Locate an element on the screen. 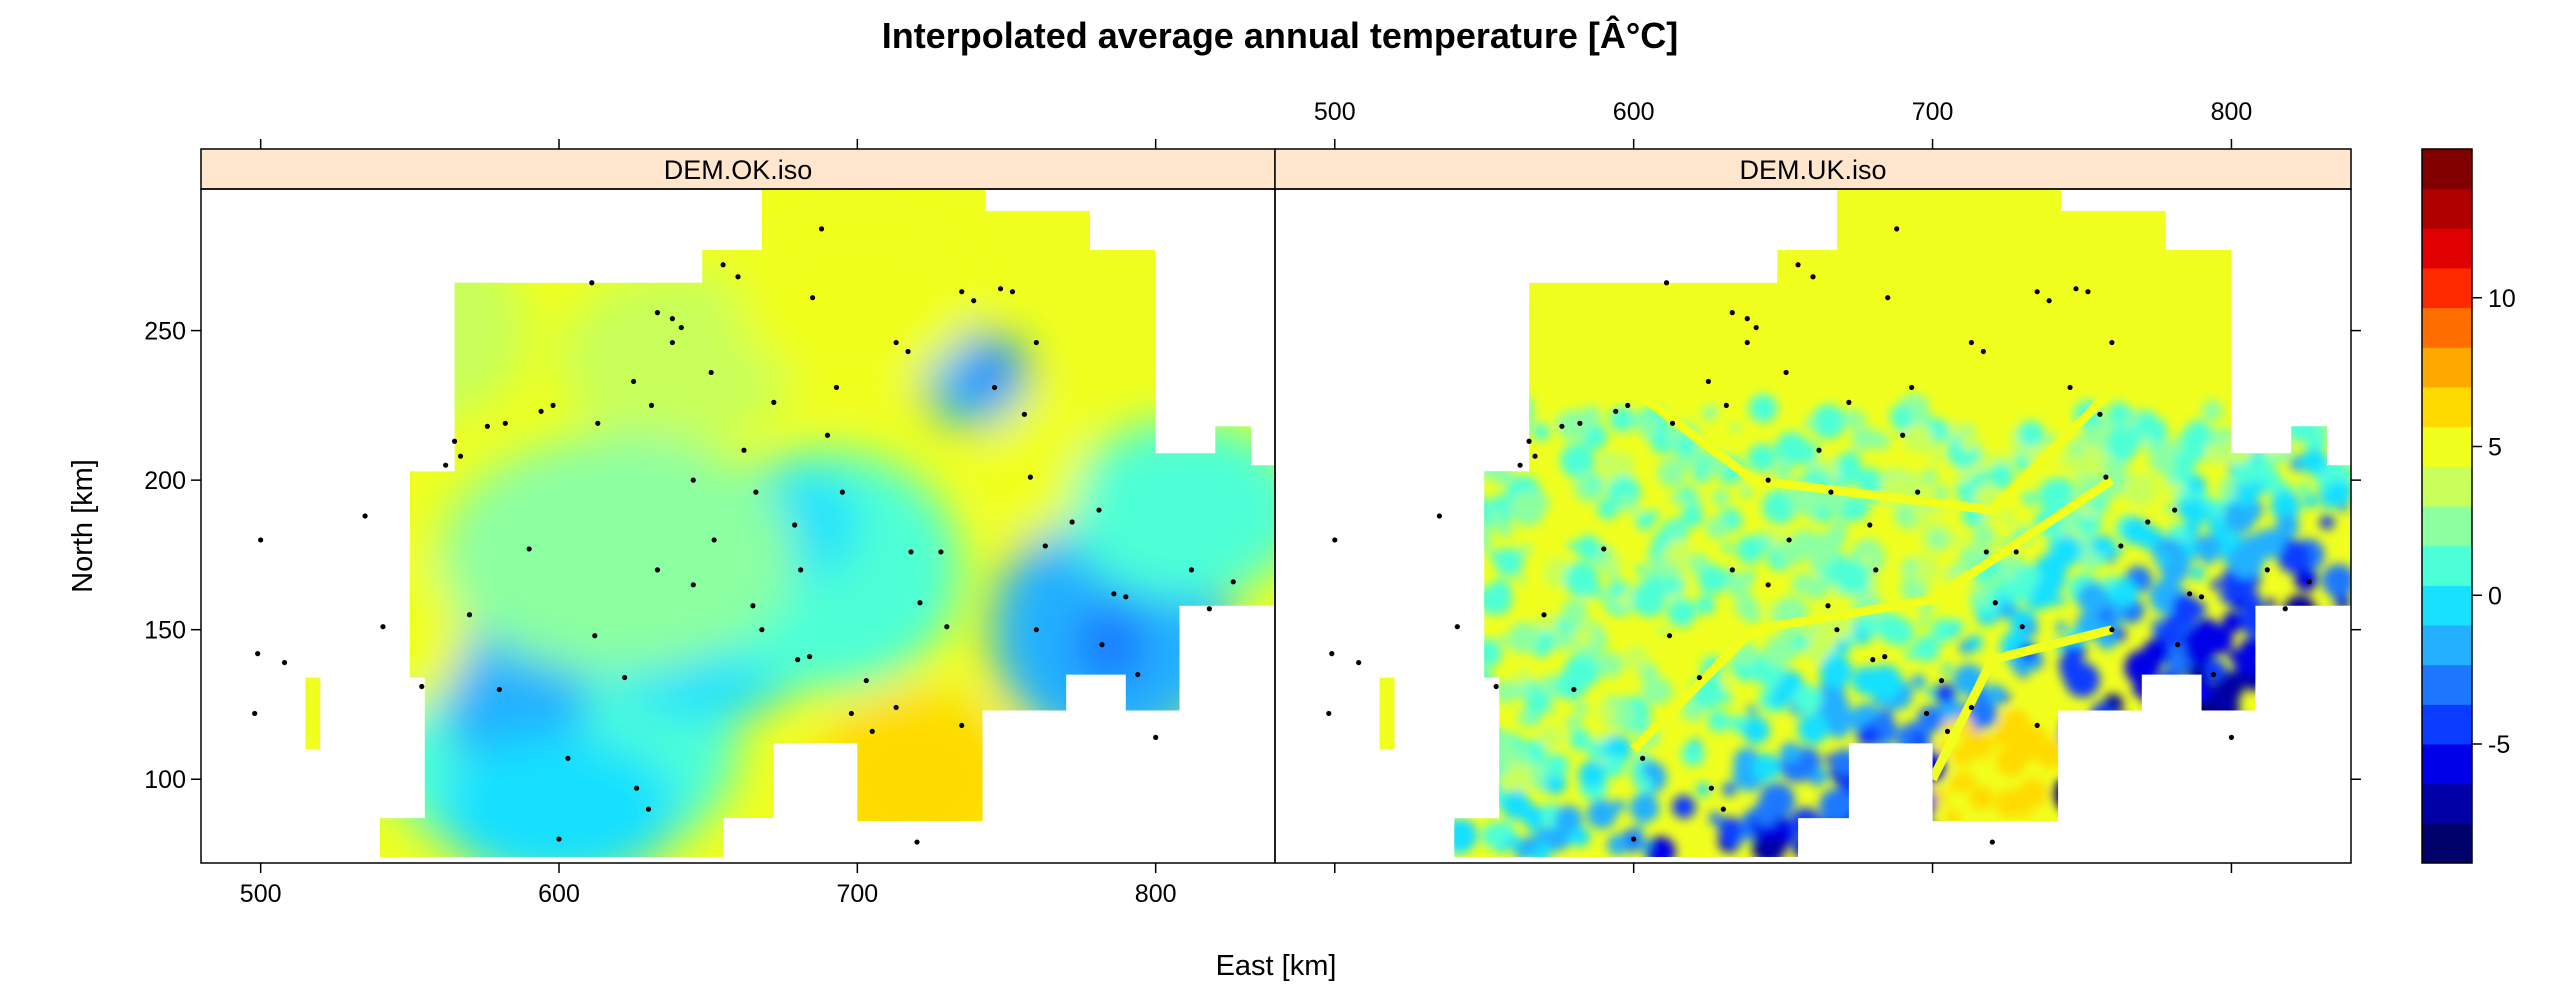 The height and width of the screenshot is (1000, 2560). color-key-label: 0 is located at coordinates (2495, 596).